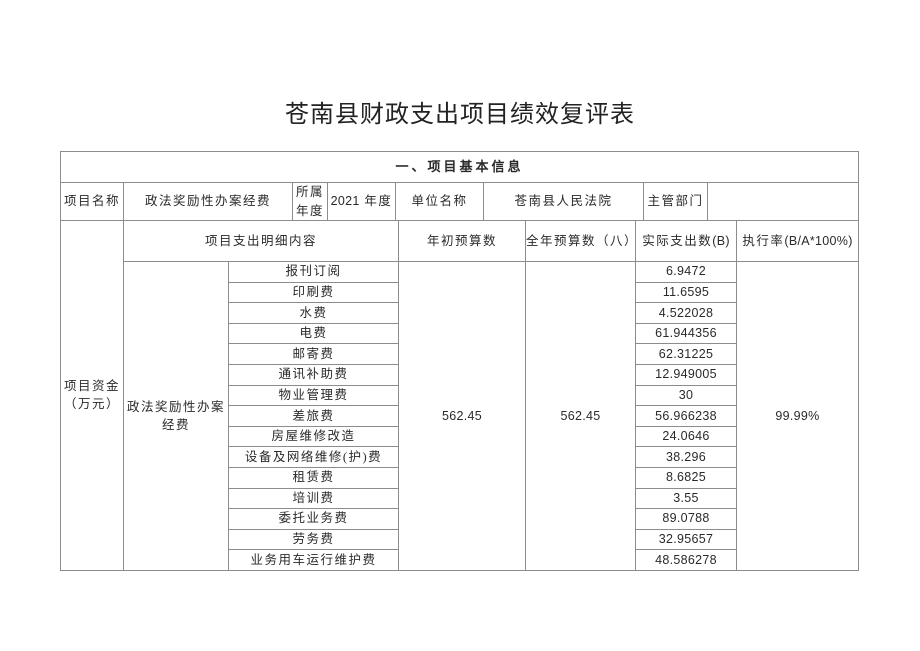 This screenshot has height=651, width=920. Describe the element at coordinates (313, 292) in the screenshot. I see `expense-name: 印刷费` at that location.